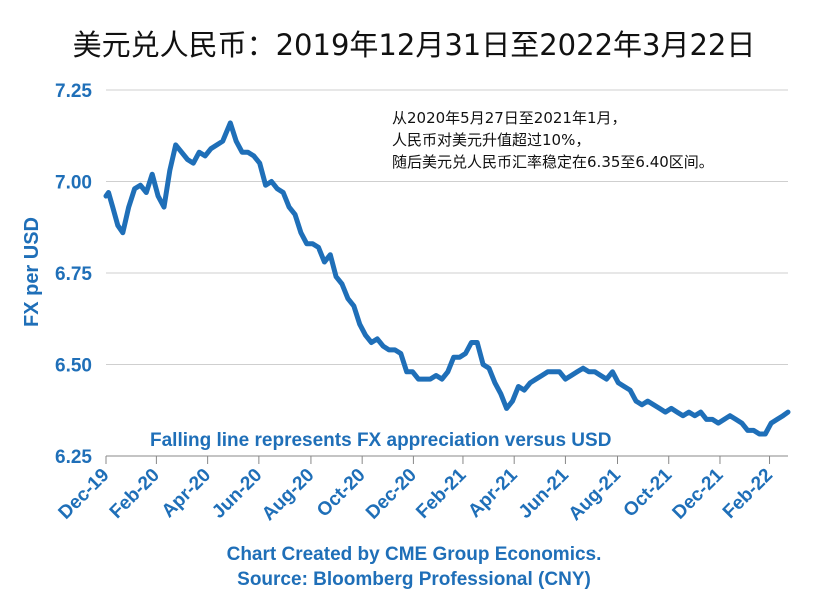  I want to click on x-tick-label: Dec-20, so click(391, 494).